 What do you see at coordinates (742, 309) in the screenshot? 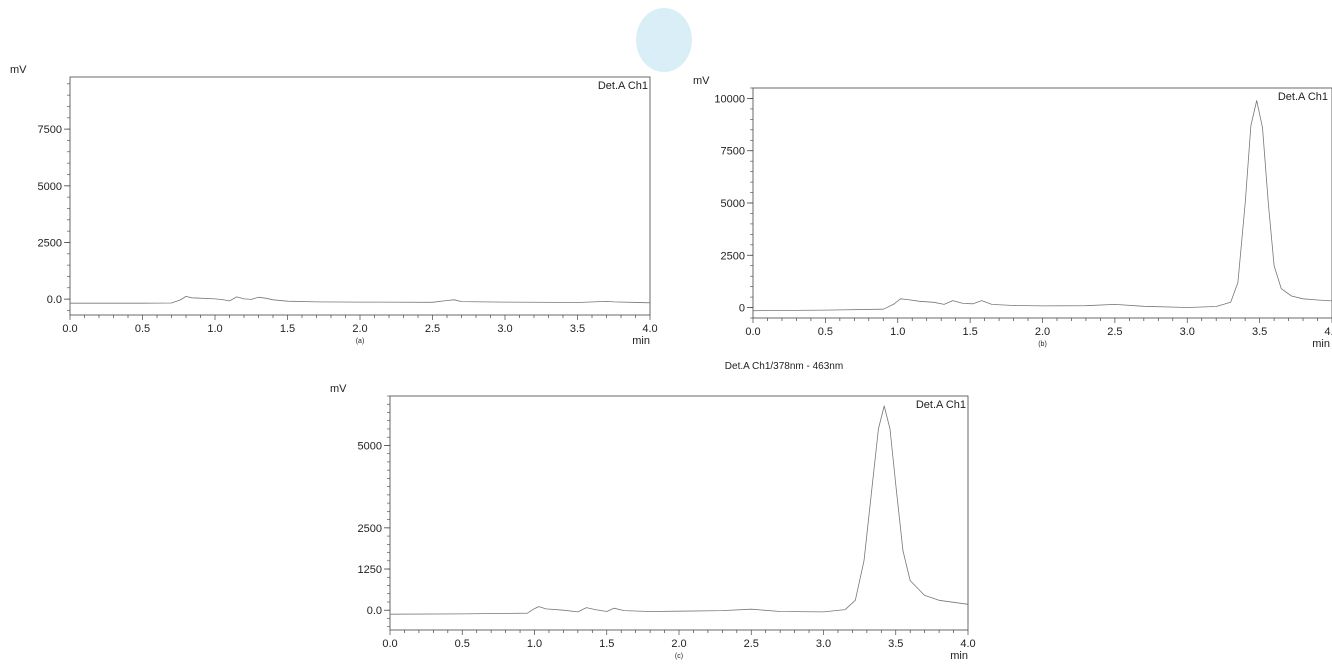
I see `y-tick-label: 0` at bounding box center [742, 309].